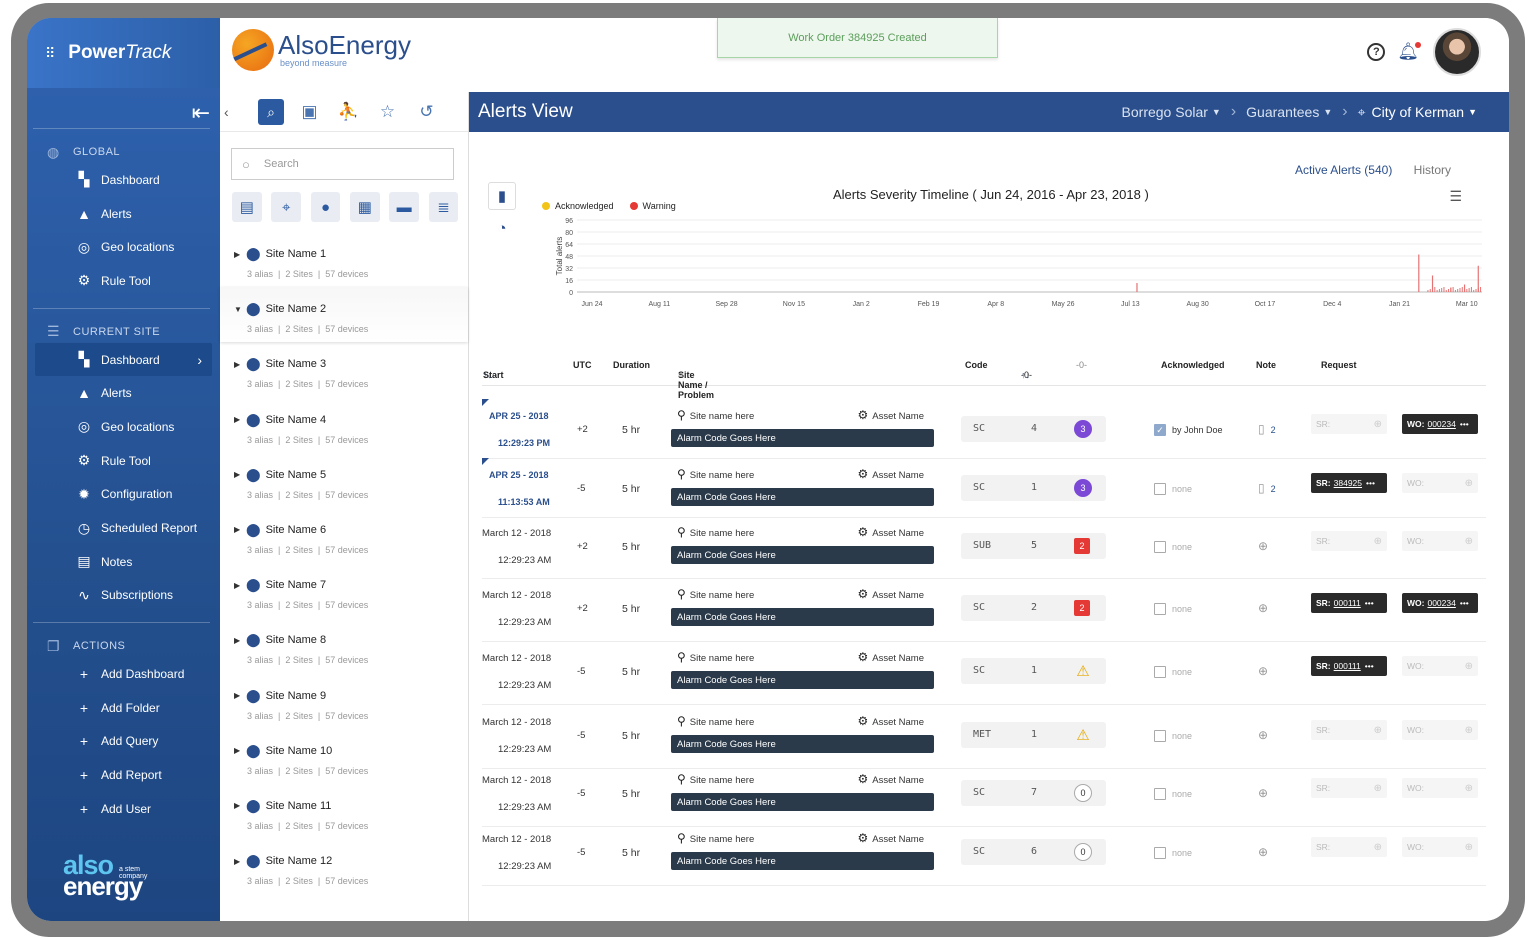  I want to click on filter-user-icon: ●, so click(325, 207).